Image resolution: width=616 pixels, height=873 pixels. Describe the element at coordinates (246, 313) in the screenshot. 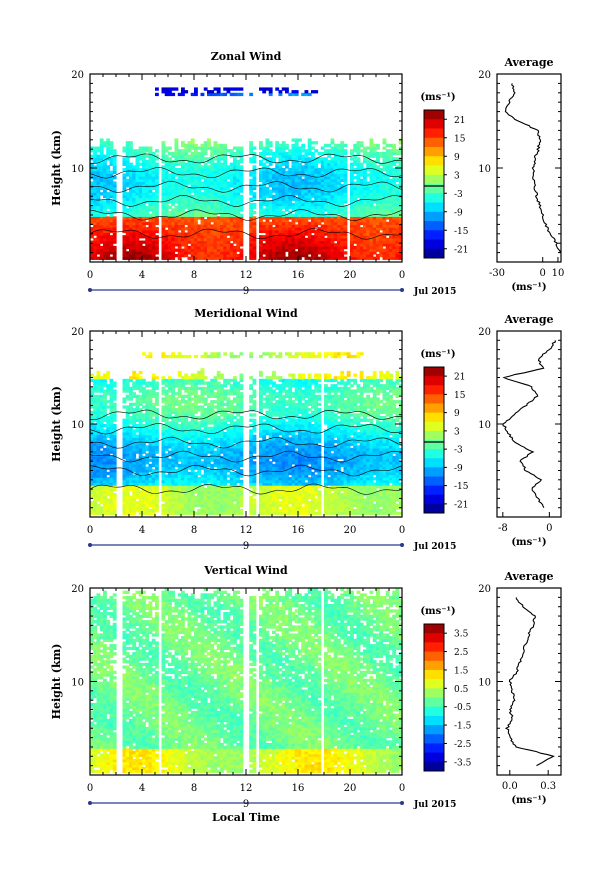

I see `chart-title: Meridional Wind` at that location.